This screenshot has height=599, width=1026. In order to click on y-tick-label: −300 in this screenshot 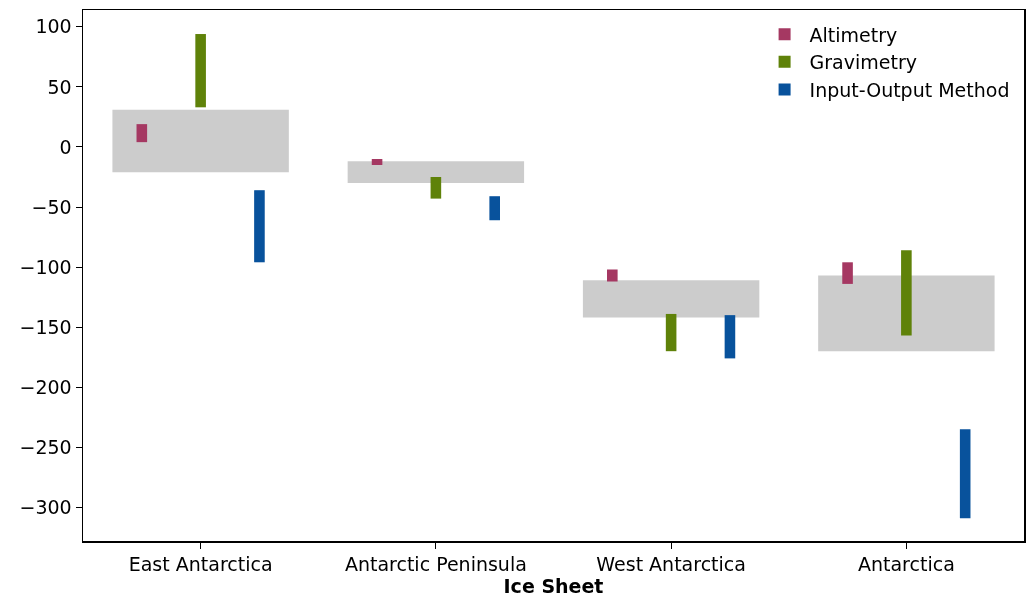, I will do `click(45, 507)`.